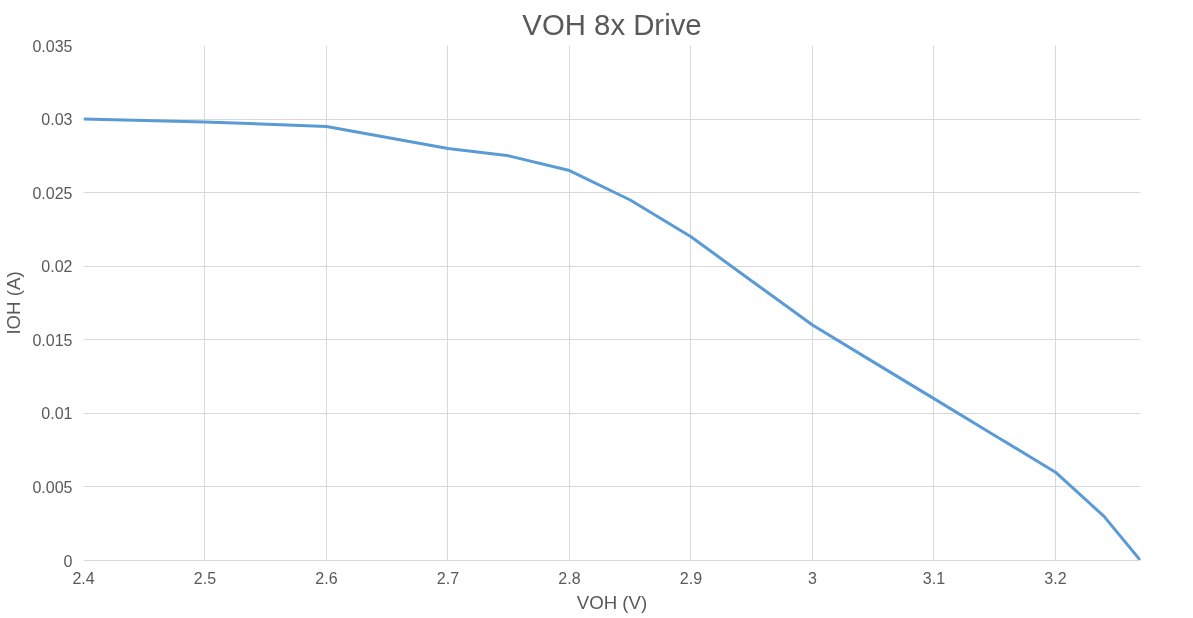 This screenshot has width=1193, height=618. I want to click on x-tick-label: 3.2, so click(1055, 578).